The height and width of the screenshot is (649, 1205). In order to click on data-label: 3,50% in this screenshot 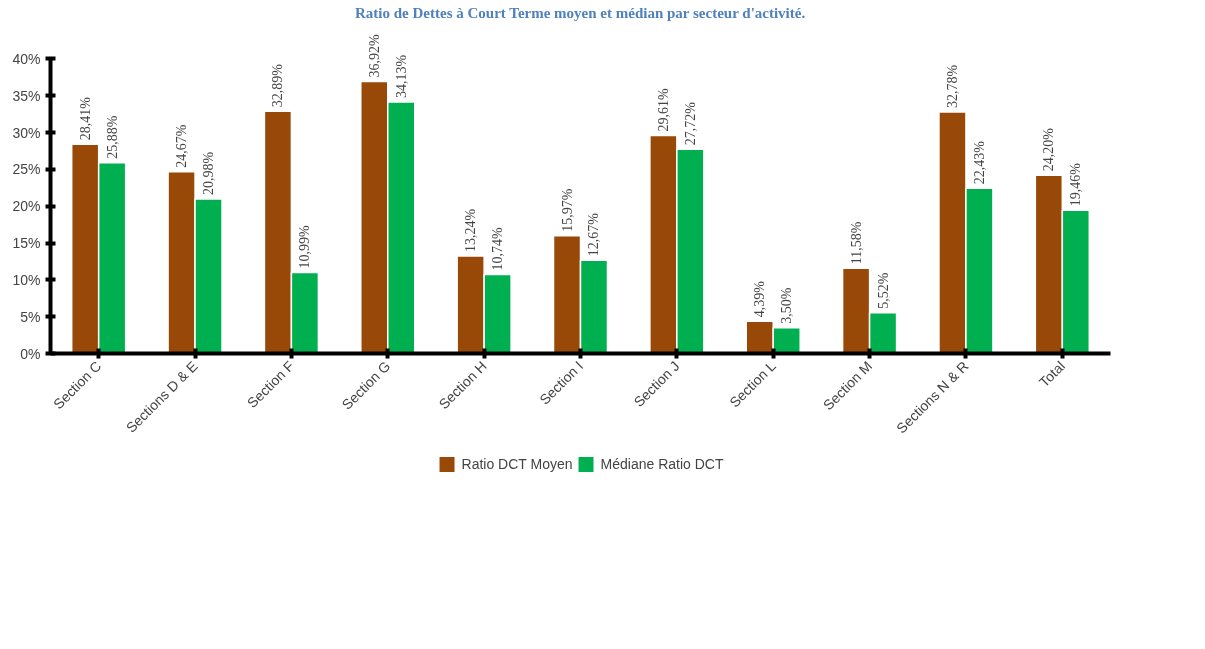, I will do `click(787, 305)`.